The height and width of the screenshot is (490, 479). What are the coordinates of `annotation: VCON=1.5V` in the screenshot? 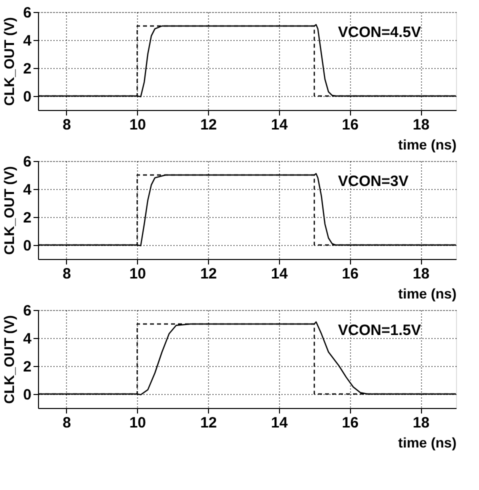 It's located at (379, 330).